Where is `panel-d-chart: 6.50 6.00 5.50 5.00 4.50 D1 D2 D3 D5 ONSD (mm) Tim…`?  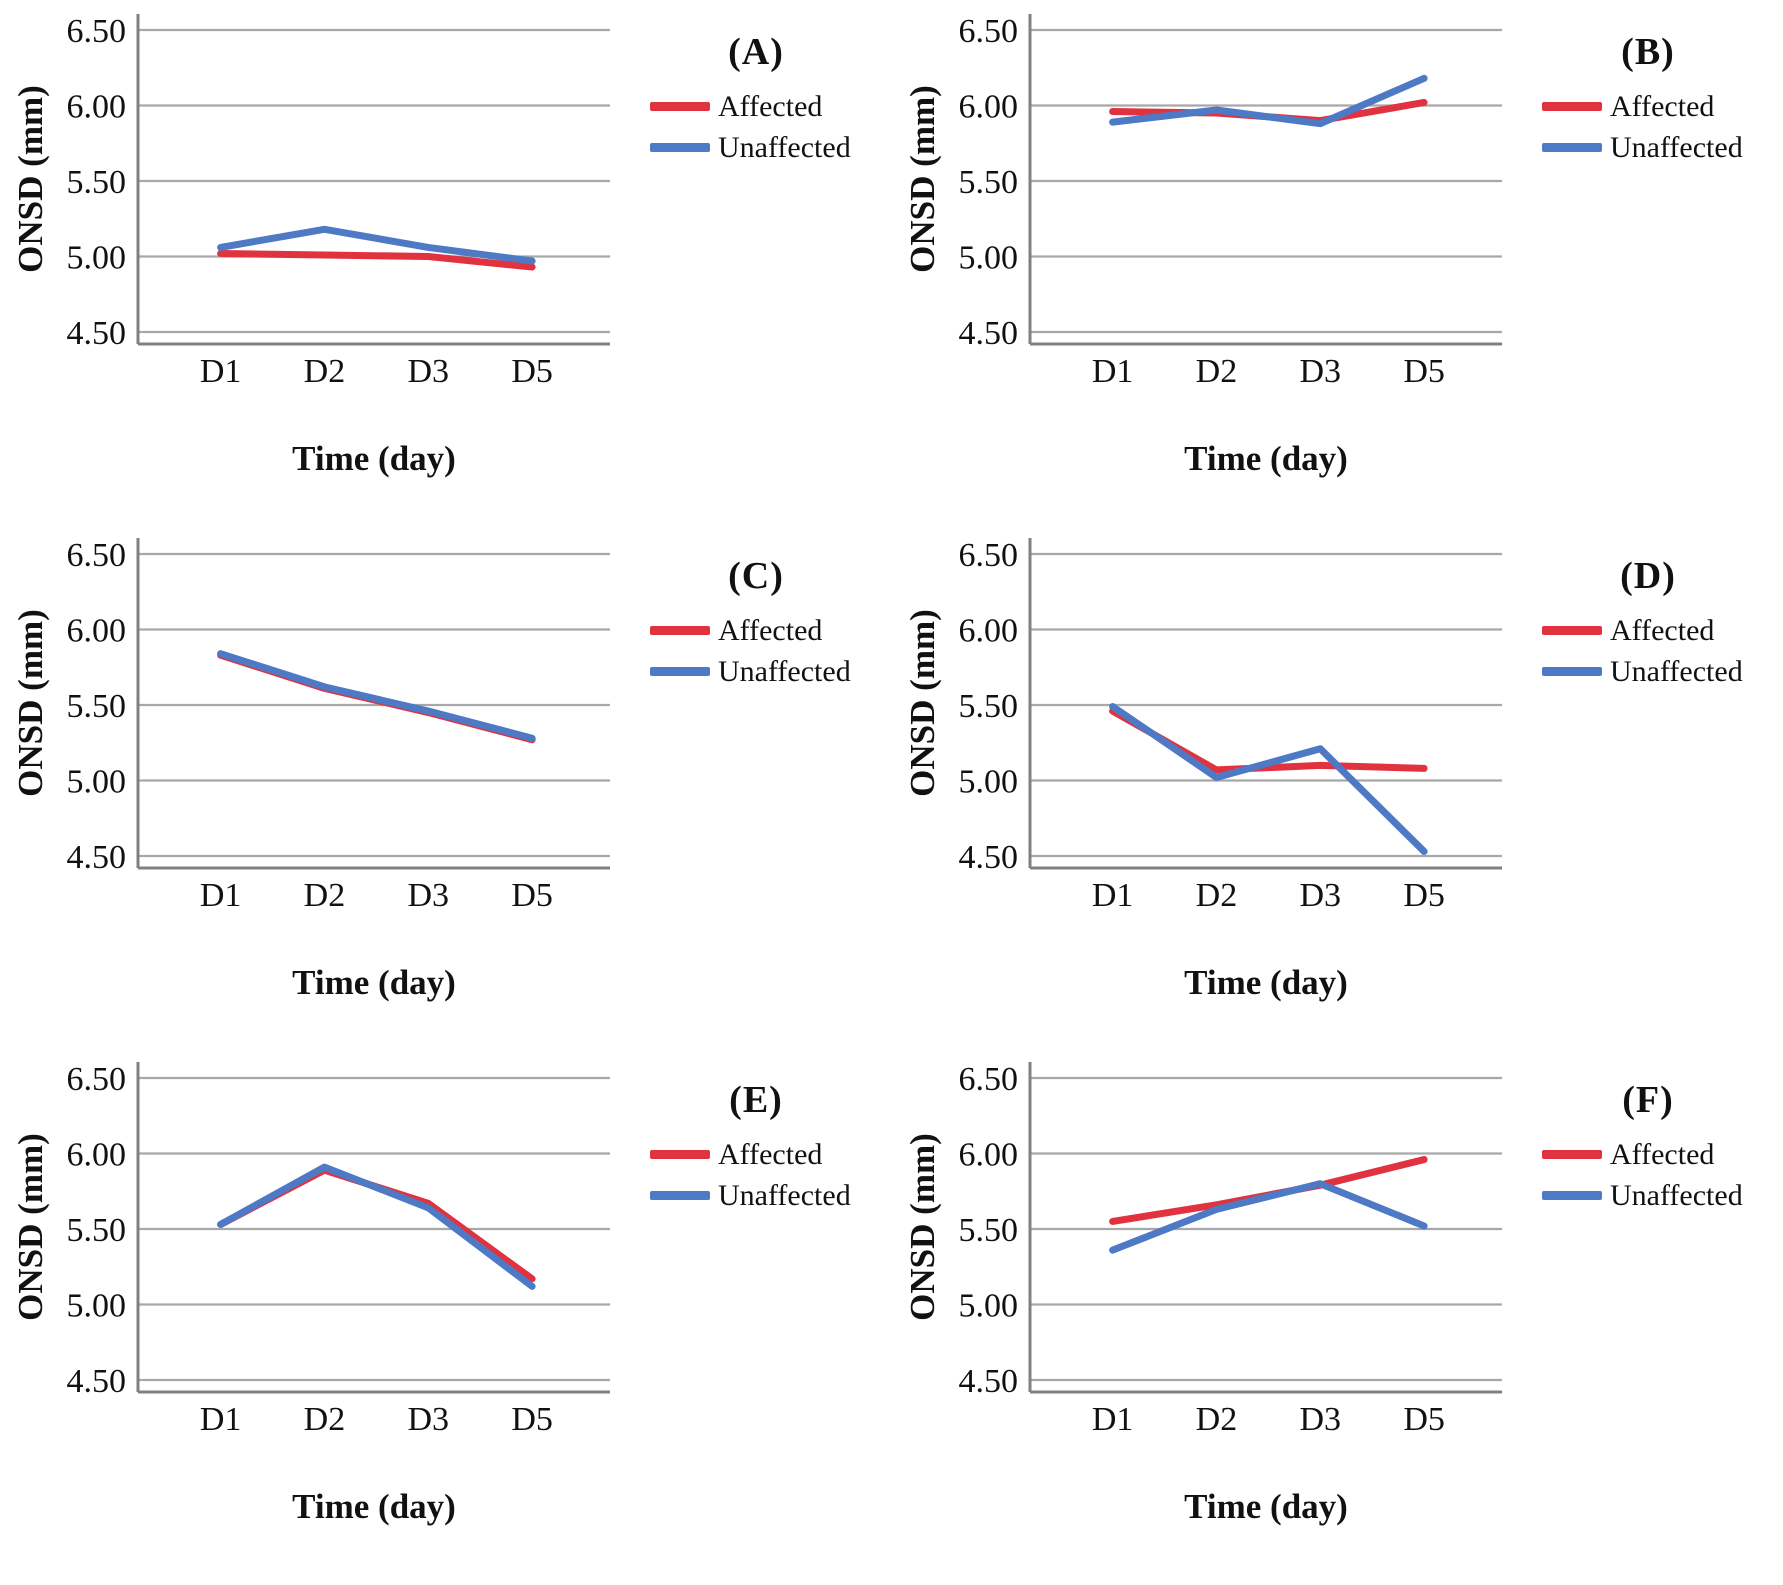 panel-d-chart: 6.50 6.00 5.50 5.00 4.50 D1 D2 D3 D5 ONSD (mm) Tim… is located at coordinates (1202, 769).